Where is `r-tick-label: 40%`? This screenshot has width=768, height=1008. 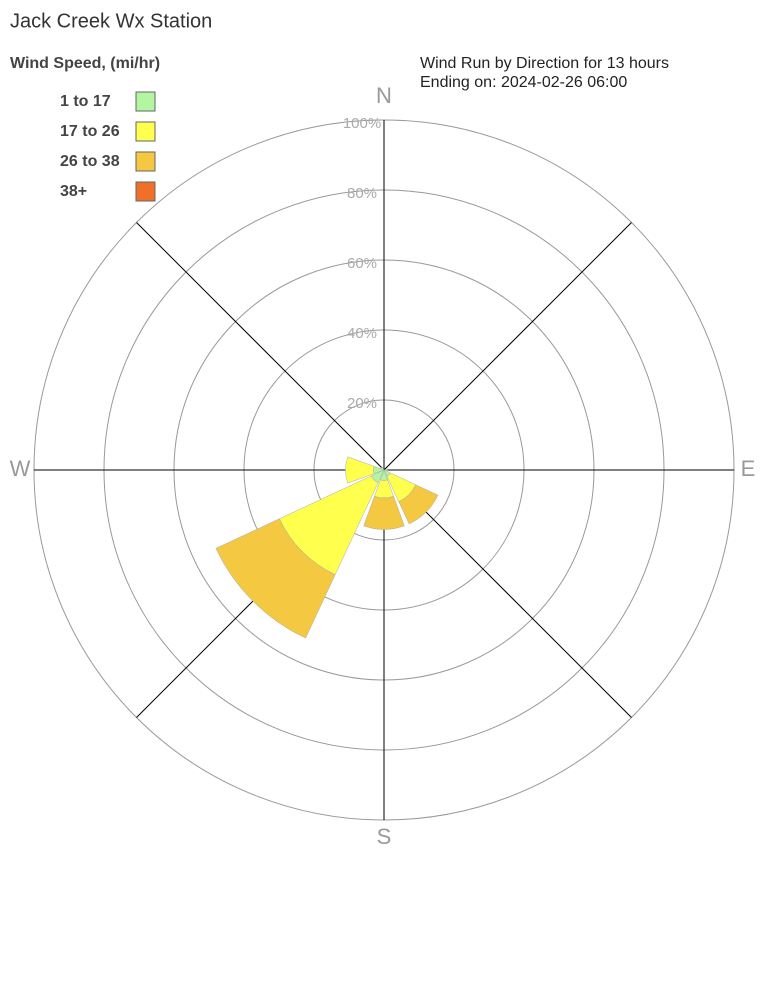 r-tick-label: 40% is located at coordinates (362, 333).